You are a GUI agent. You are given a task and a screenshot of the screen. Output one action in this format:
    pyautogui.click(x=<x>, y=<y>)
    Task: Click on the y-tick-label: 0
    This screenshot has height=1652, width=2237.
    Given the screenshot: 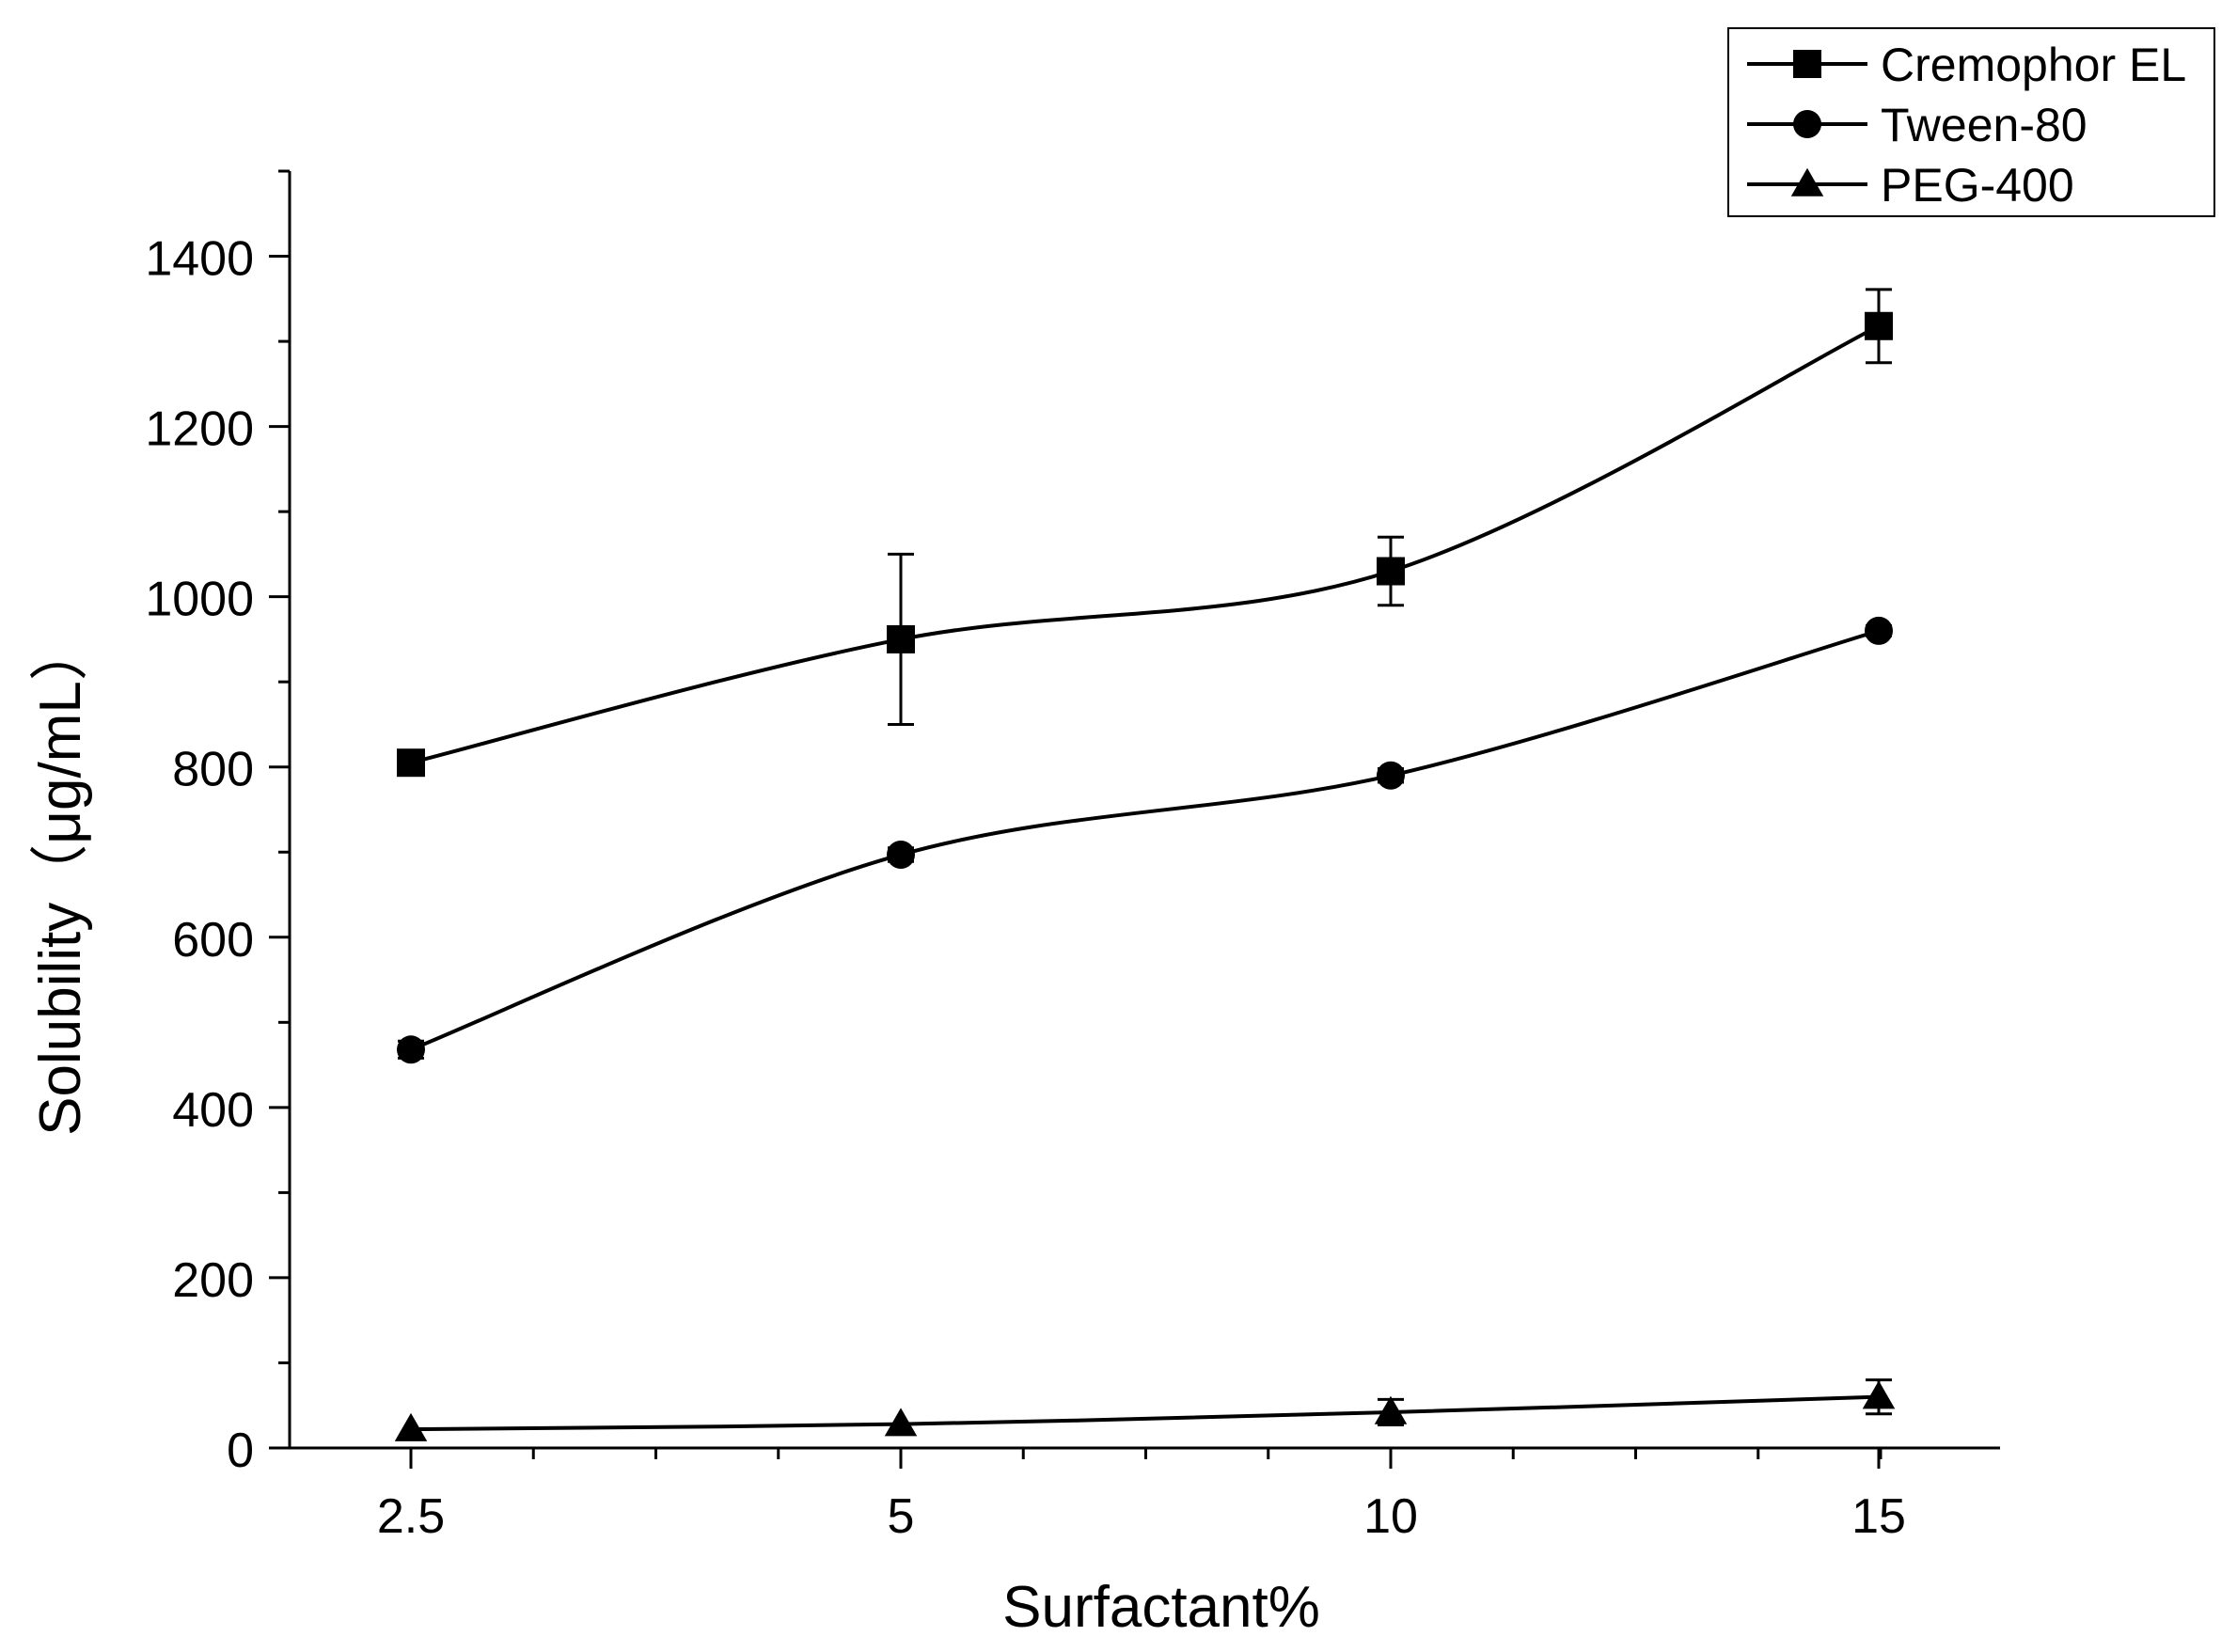 What is the action you would take?
    pyautogui.click(x=240, y=1451)
    